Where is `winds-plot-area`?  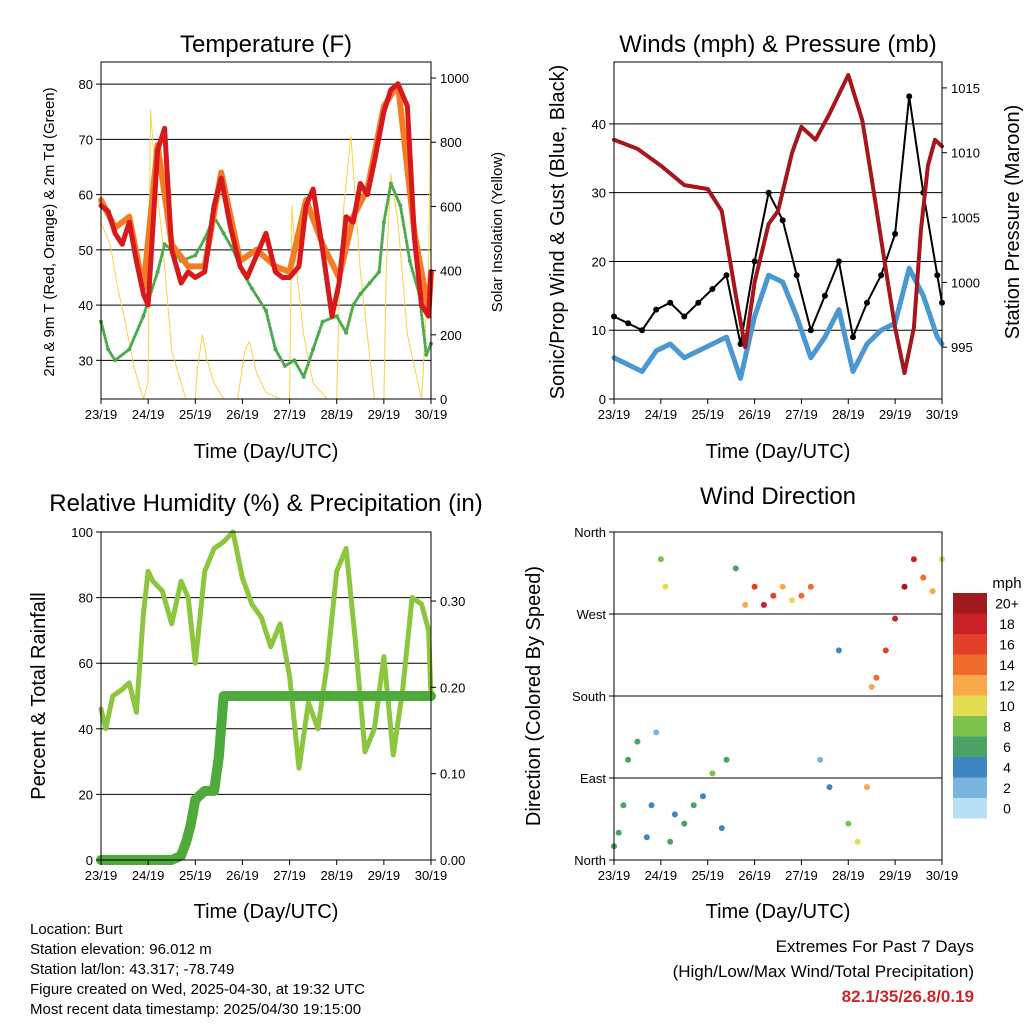 winds-plot-area is located at coordinates (778, 227).